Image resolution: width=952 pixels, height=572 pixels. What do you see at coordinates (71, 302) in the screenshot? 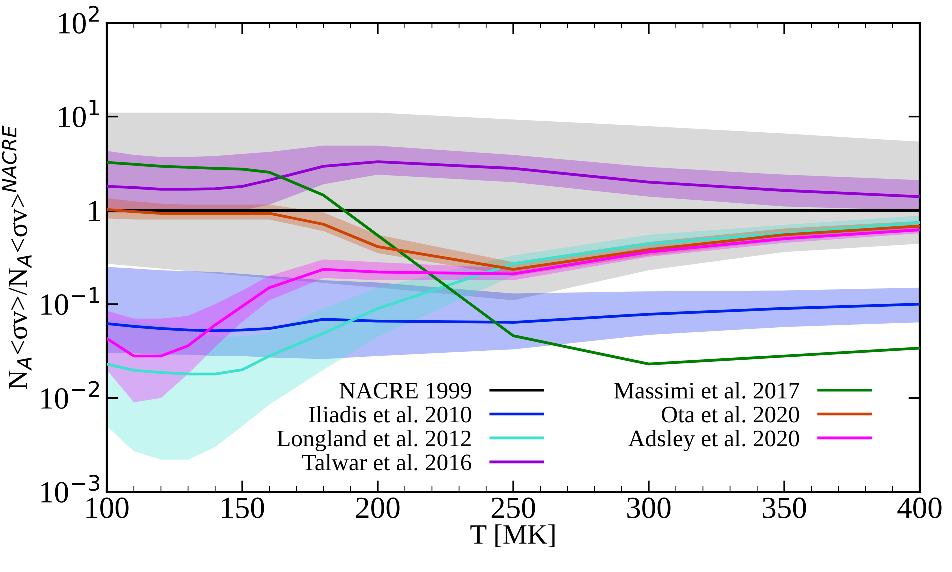
I see `y-tick-label: 10$^{−1}$` at bounding box center [71, 302].